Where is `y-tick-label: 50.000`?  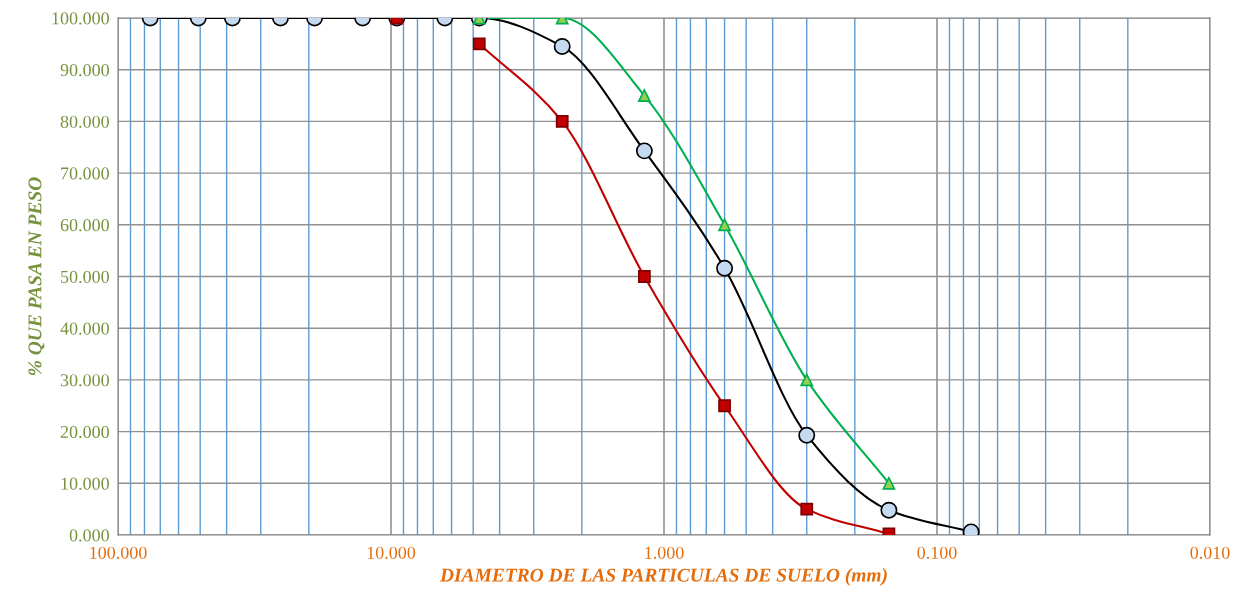 y-tick-label: 50.000 is located at coordinates (85, 277).